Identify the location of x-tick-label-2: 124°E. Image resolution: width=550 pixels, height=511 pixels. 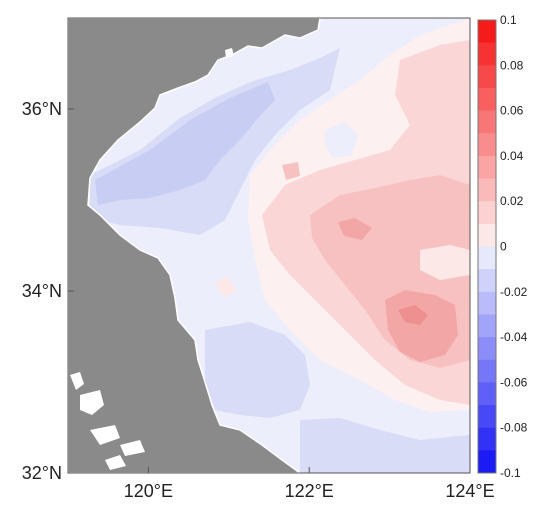
(469, 491).